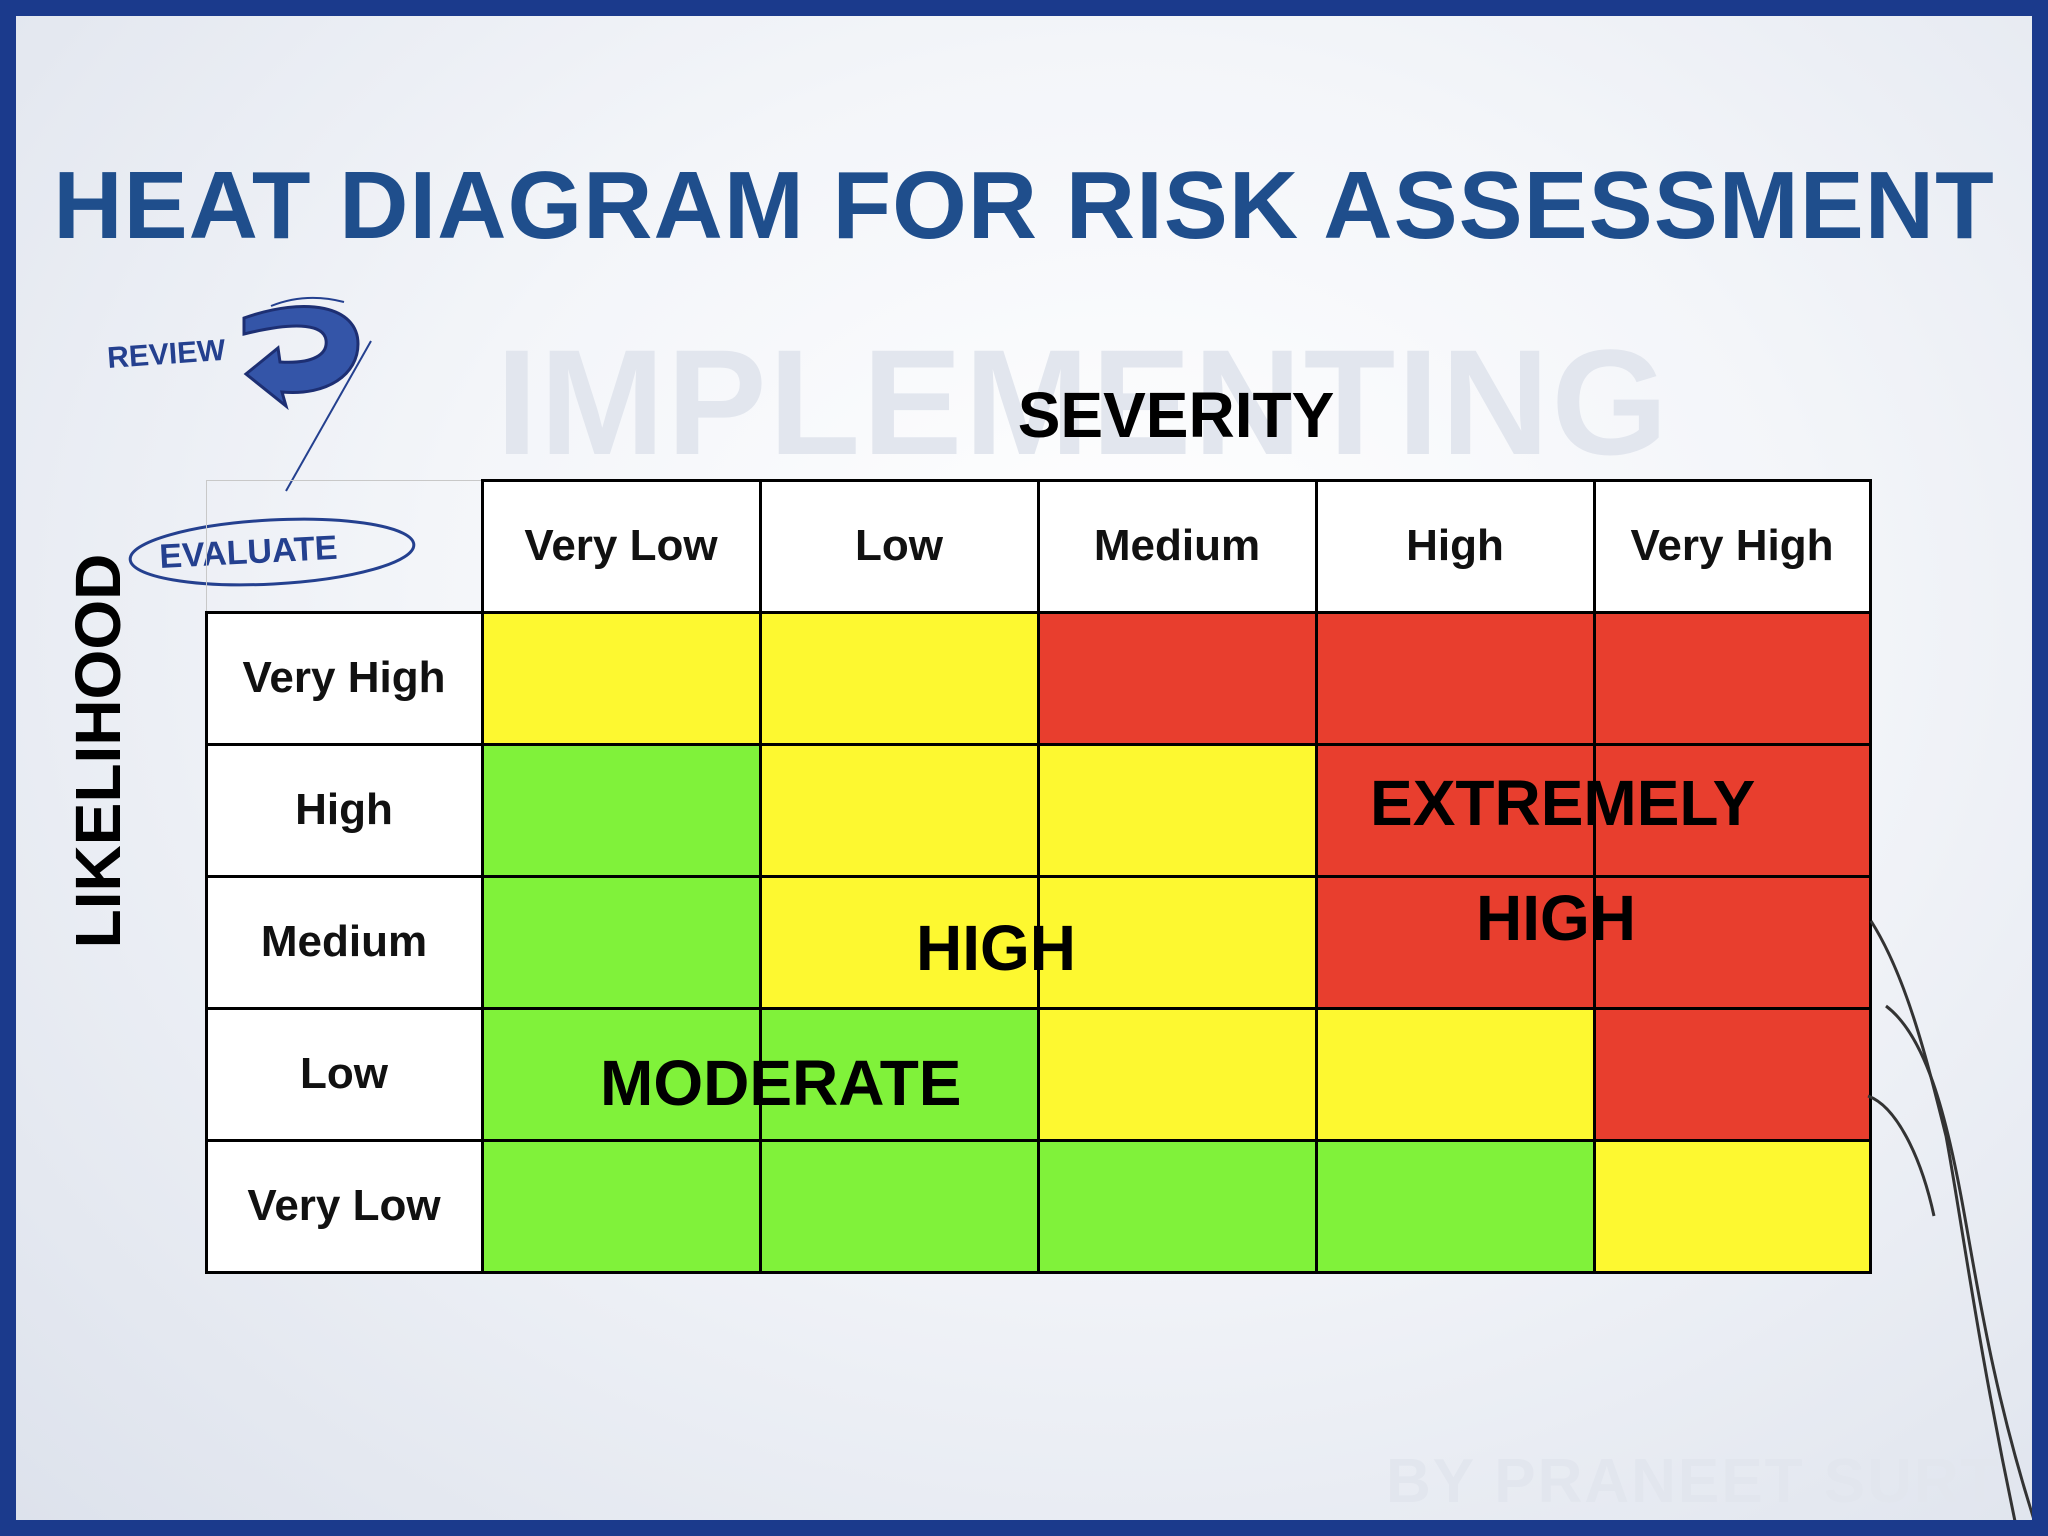  I want to click on severity-header-medium: Medium, so click(1177, 546).